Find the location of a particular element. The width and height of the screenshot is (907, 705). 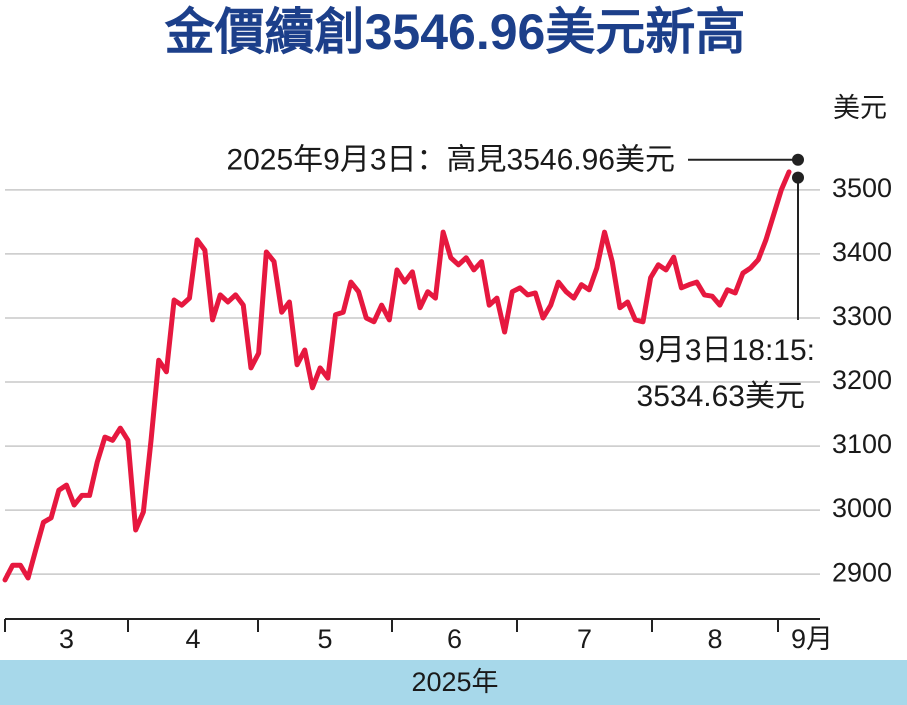

x-tick-label: 6 is located at coordinates (454, 639).